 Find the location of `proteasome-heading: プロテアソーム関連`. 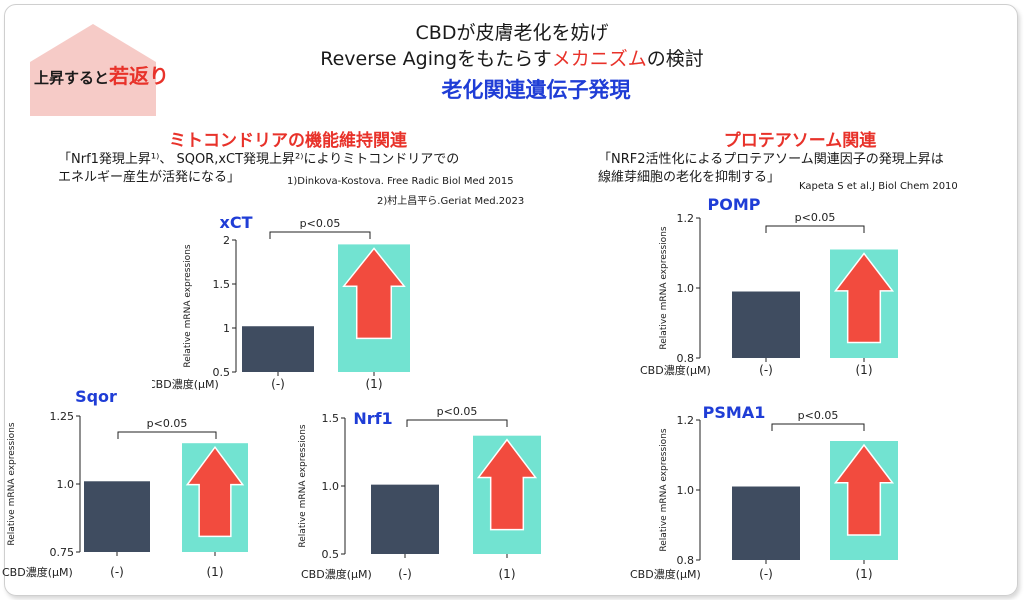

proteasome-heading: プロテアソーム関連 is located at coordinates (800, 141).